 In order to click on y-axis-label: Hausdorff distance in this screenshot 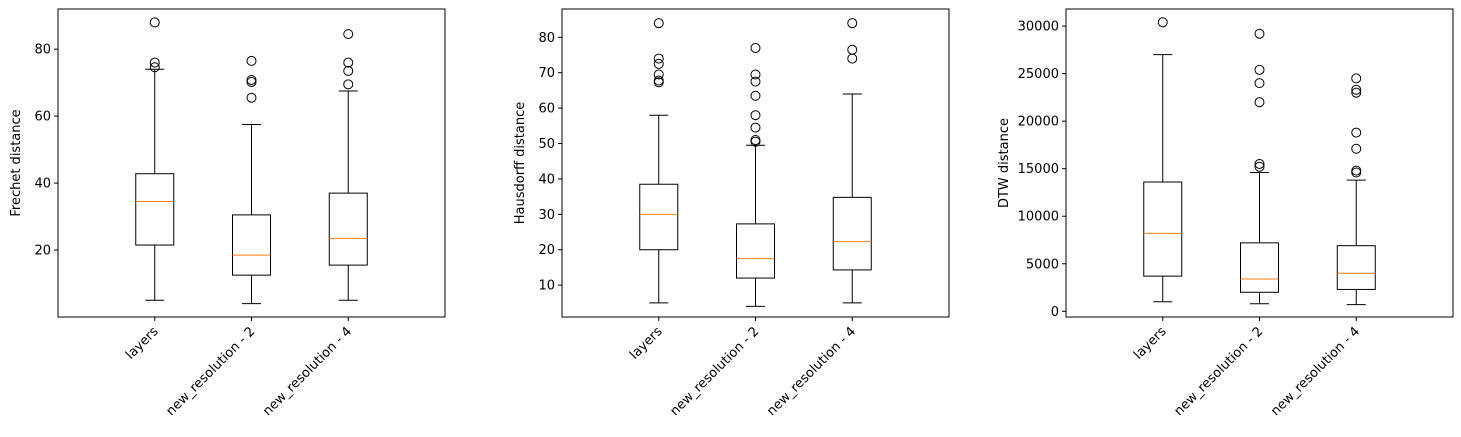, I will do `click(520, 163)`.